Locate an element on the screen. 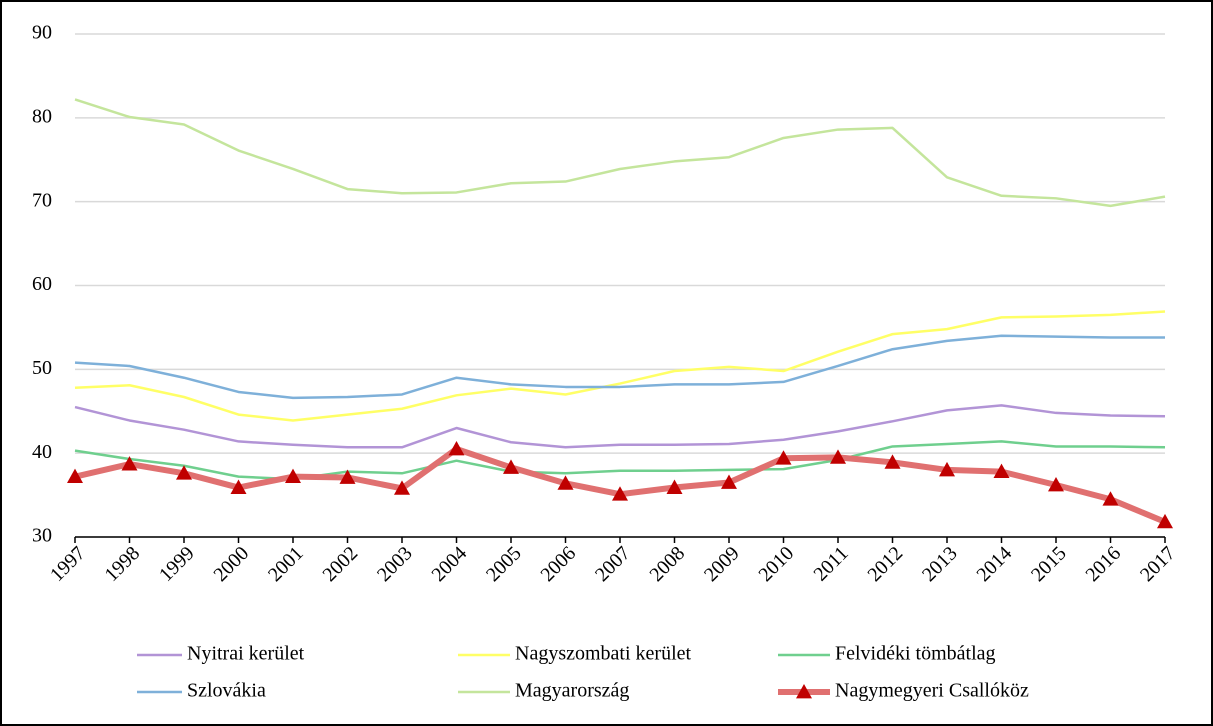  legend-label: Szlovákia is located at coordinates (226, 691).